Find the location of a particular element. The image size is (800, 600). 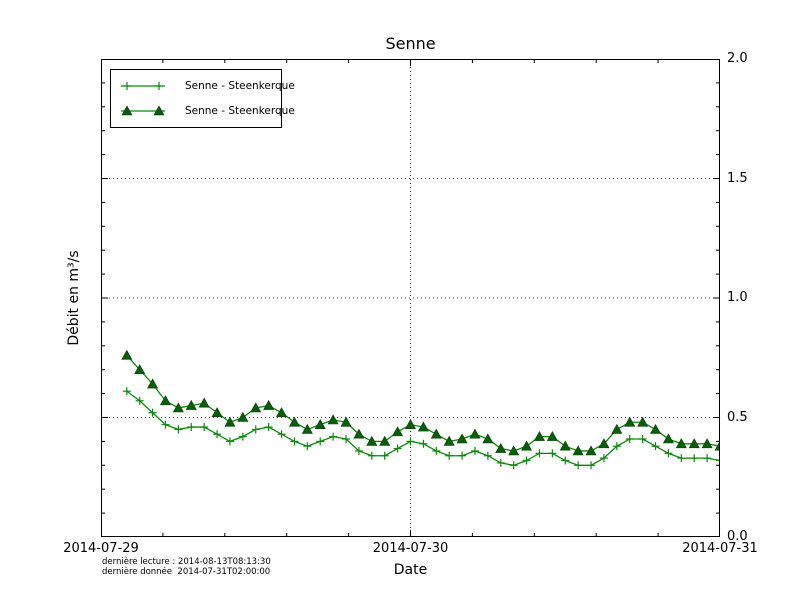

legend-entry-triangle: Senne - Steenkerque is located at coordinates (206, 111).